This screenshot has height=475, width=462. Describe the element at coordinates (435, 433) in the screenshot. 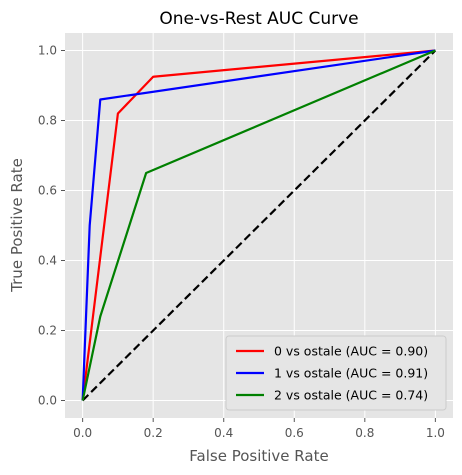

I see `x-tick-label: 1.0` at that location.